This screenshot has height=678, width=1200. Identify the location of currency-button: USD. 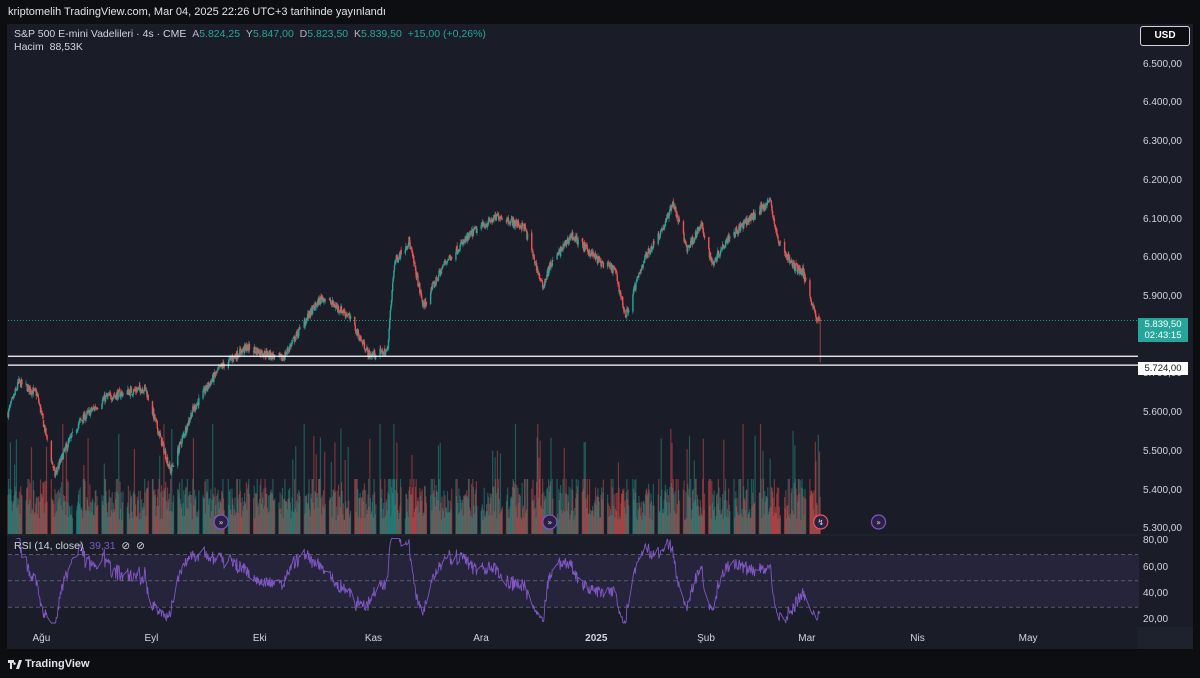
(1165, 36).